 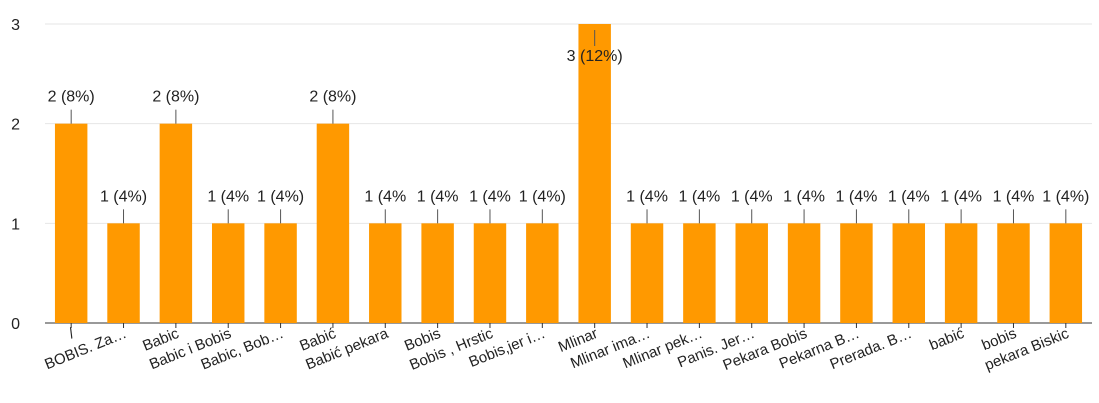 I want to click on y-tick-label: 3, so click(x=15, y=25).